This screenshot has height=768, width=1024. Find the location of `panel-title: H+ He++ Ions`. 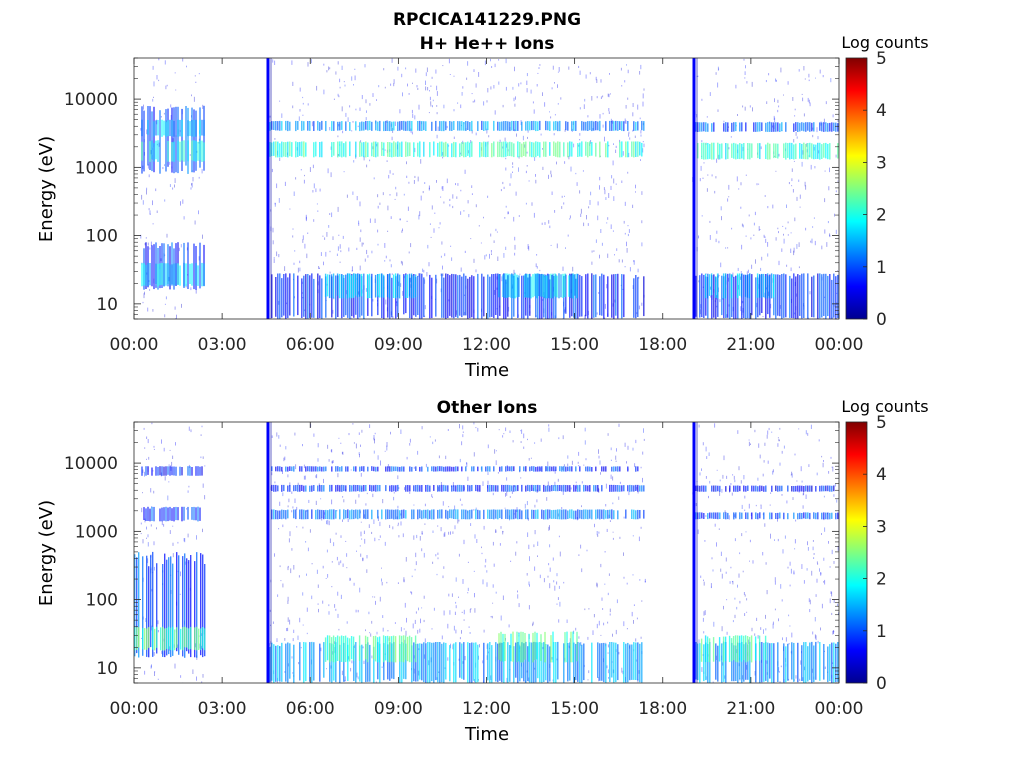

panel-title: H+ He++ Ions is located at coordinates (487, 44).